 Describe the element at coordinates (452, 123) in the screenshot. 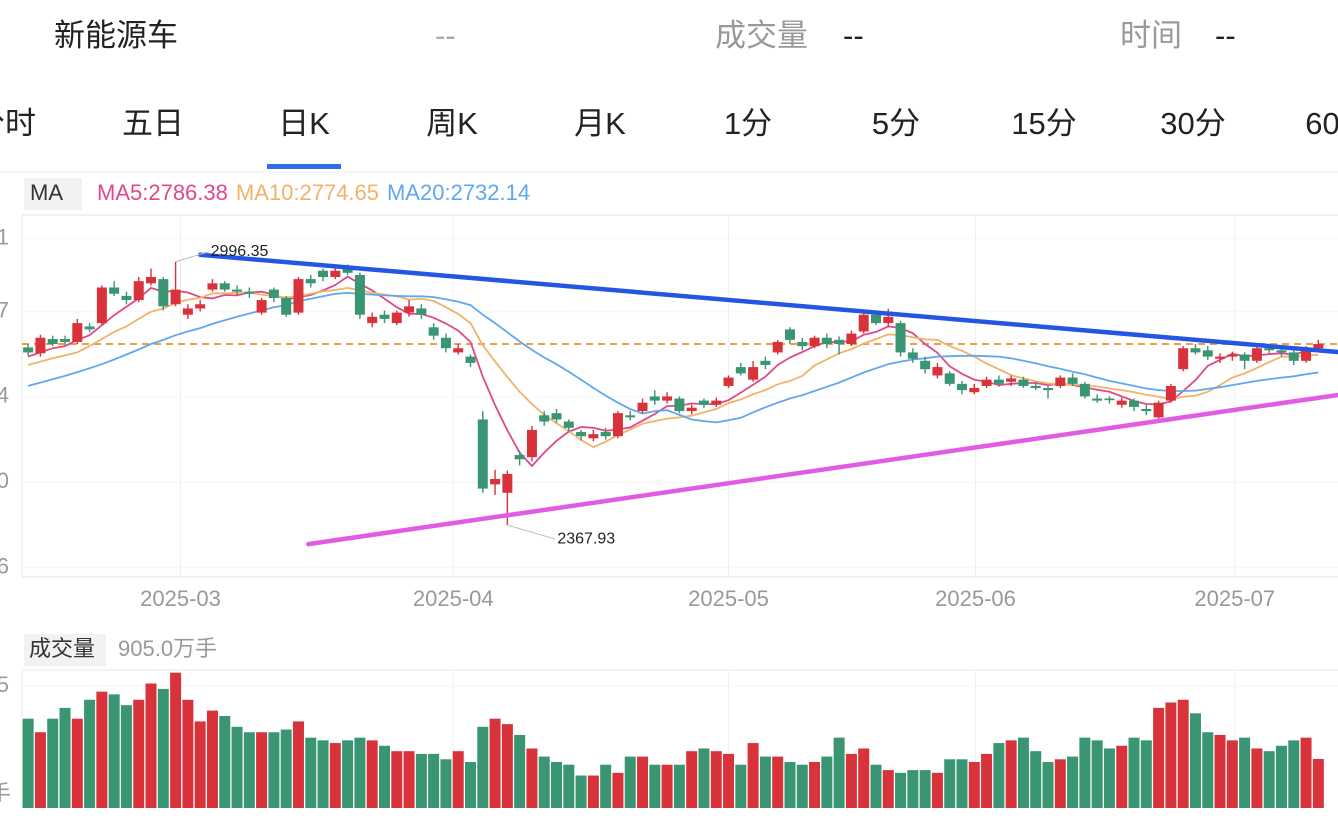

I see `tab: 周K` at that location.